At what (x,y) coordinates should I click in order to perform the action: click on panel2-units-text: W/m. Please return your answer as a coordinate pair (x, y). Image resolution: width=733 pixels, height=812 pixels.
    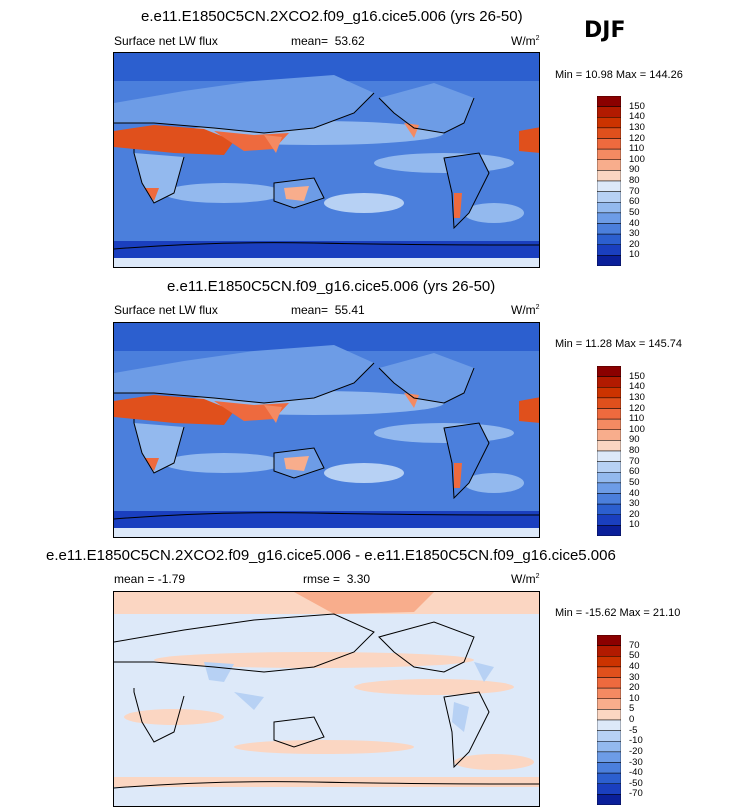
    Looking at the image, I should click on (523, 310).